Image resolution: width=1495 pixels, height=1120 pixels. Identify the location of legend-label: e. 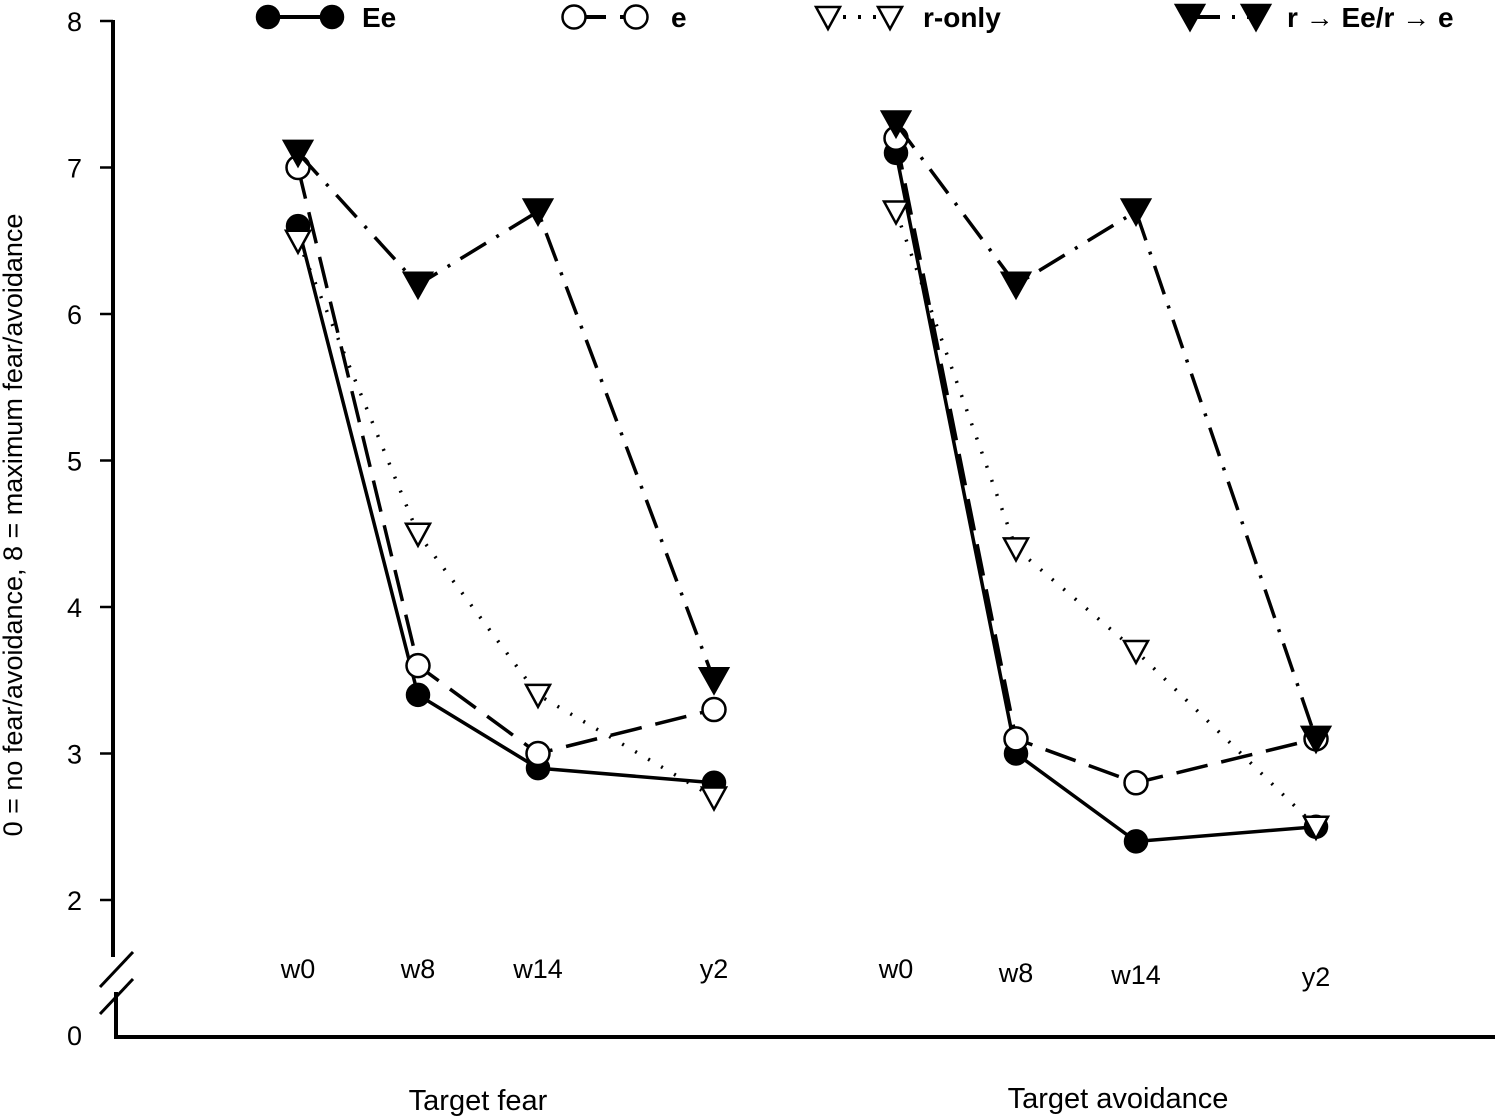
(679, 17).